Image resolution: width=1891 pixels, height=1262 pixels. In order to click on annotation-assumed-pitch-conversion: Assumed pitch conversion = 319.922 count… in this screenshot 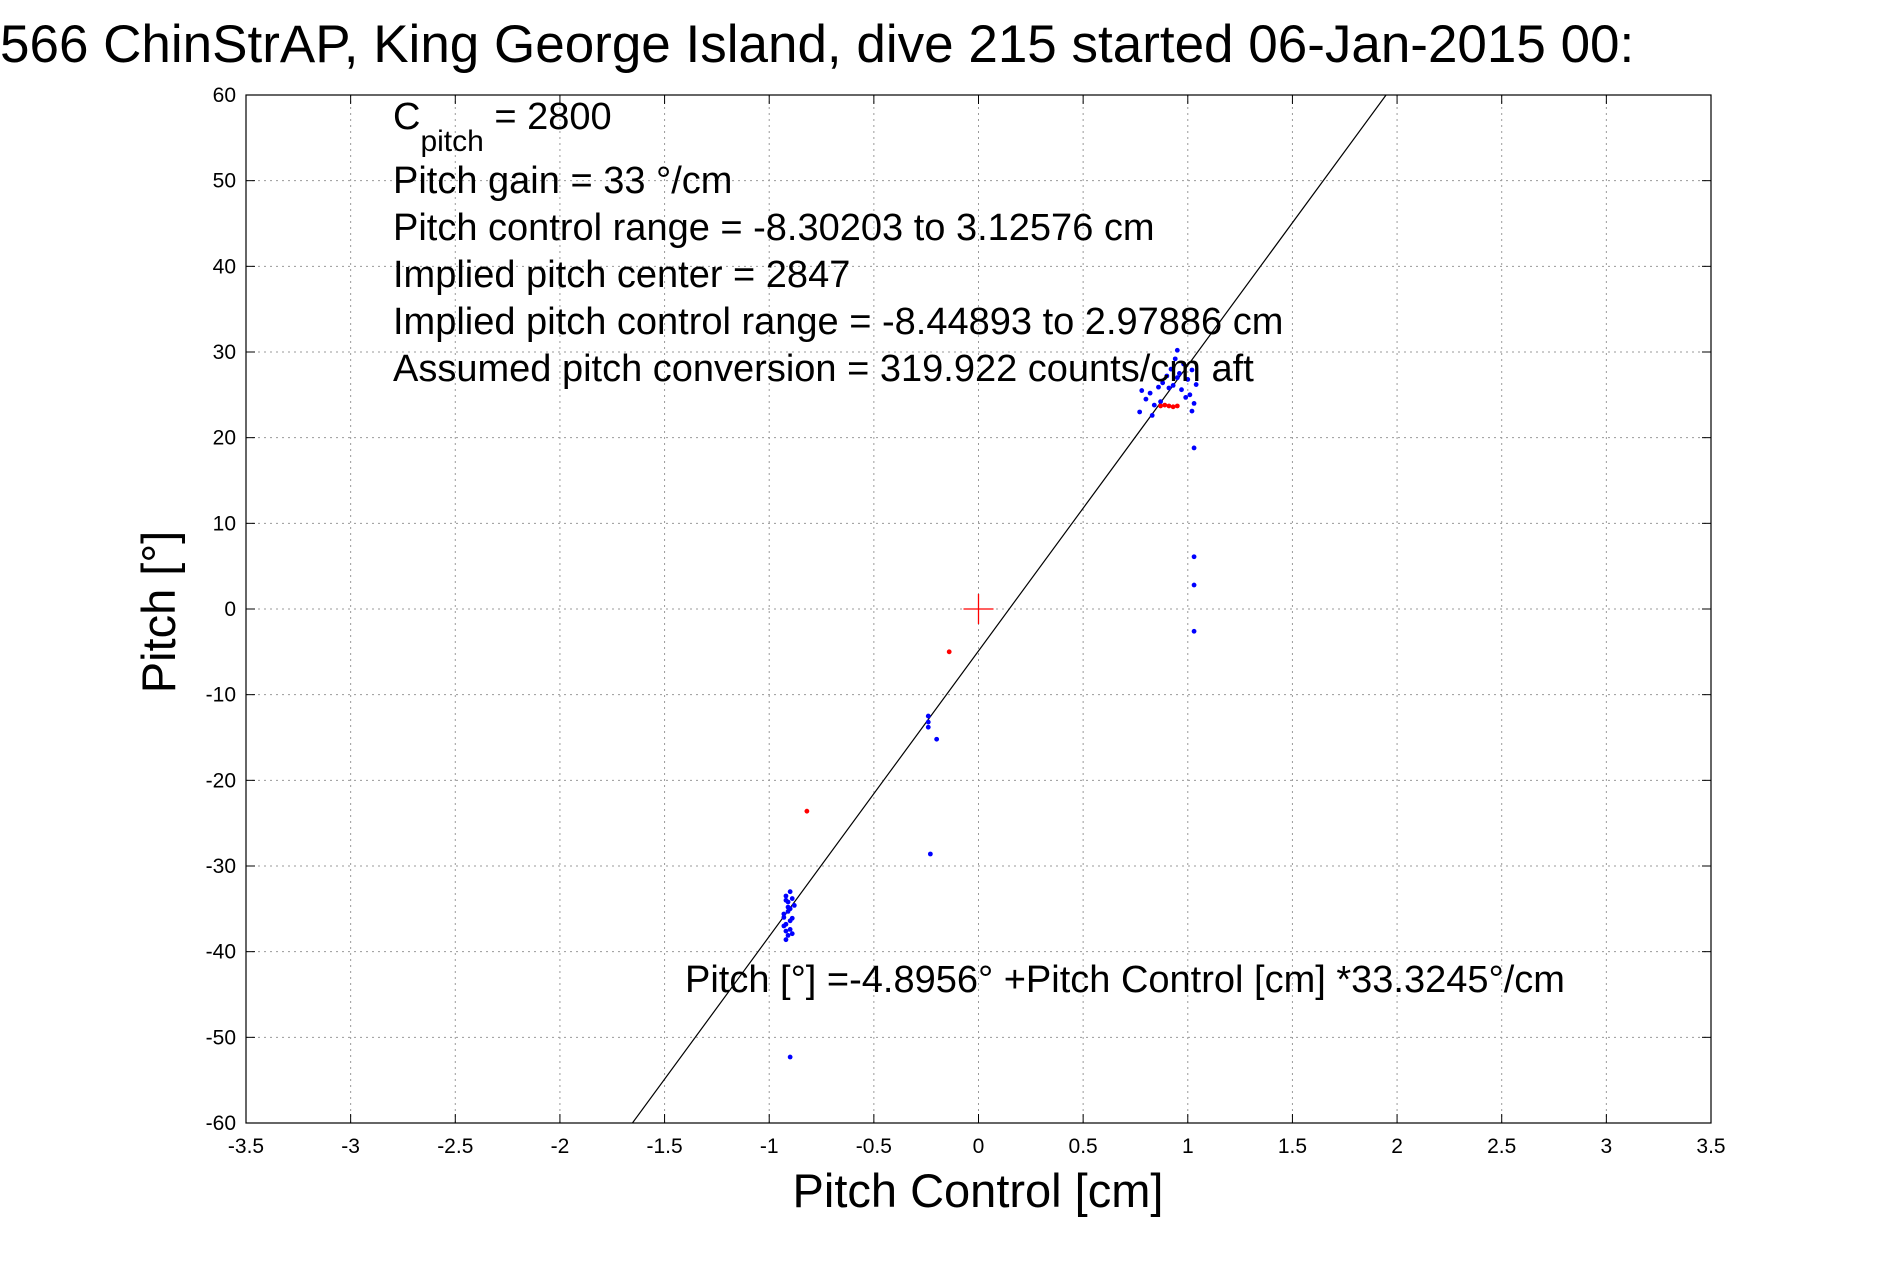, I will do `click(823, 369)`.